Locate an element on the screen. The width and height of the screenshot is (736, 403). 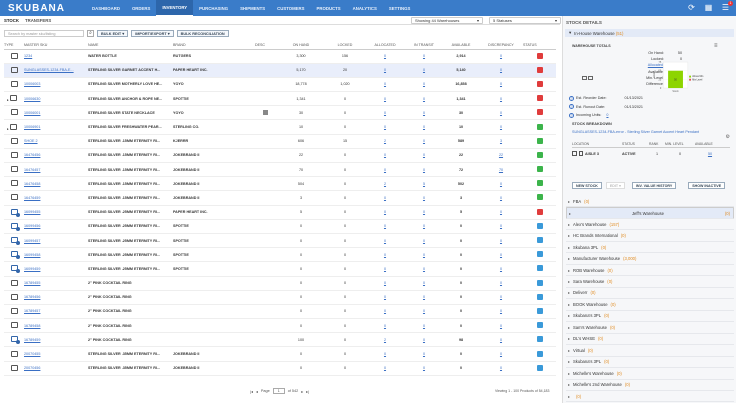
calc-icon is located at coordinates (588, 78).